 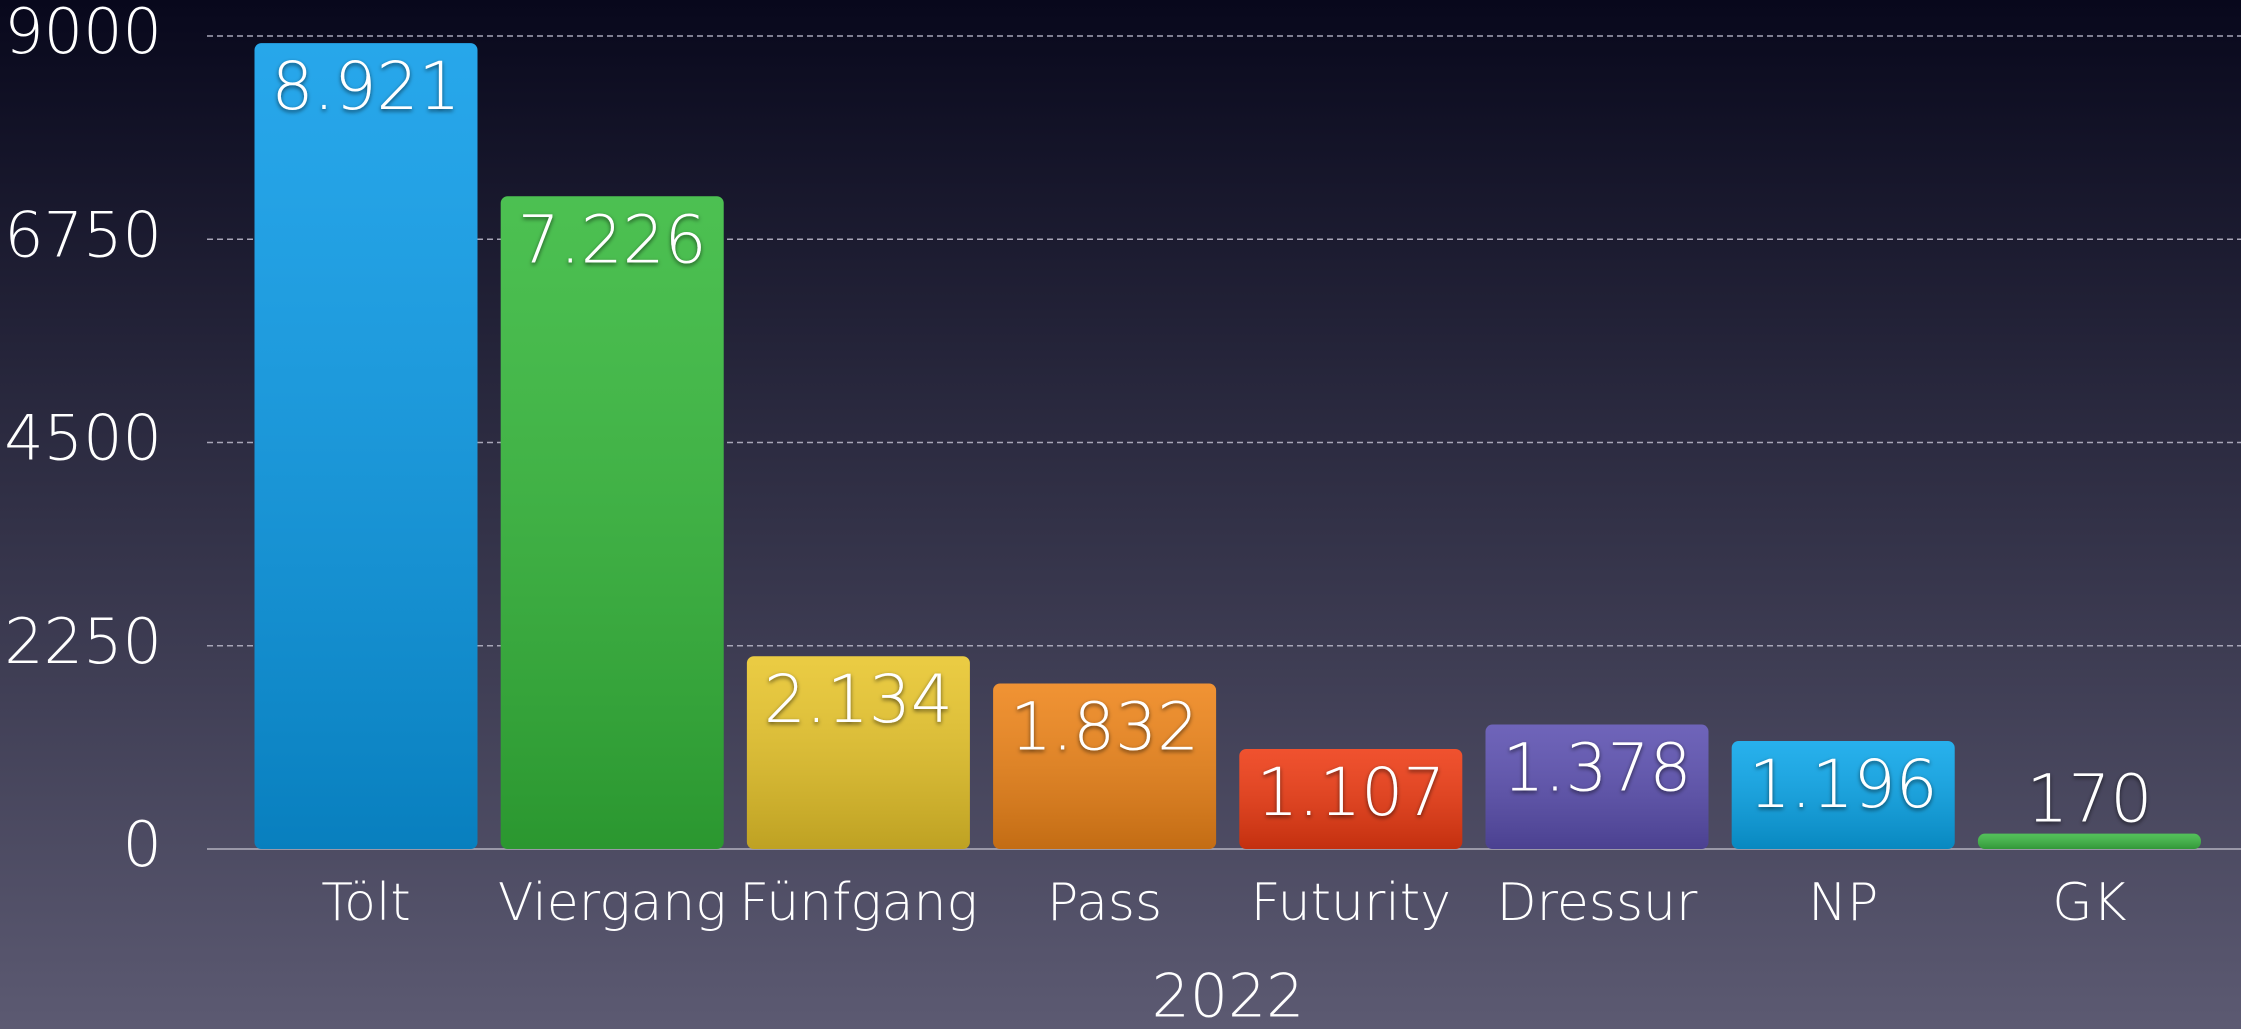 I want to click on x-tick-label: Tölt, so click(x=366, y=903).